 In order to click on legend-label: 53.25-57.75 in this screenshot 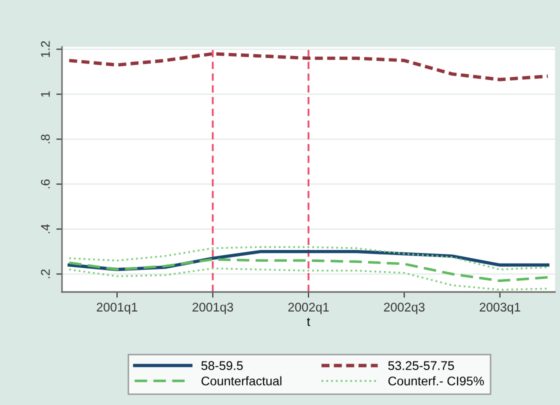, I will do `click(421, 365)`.